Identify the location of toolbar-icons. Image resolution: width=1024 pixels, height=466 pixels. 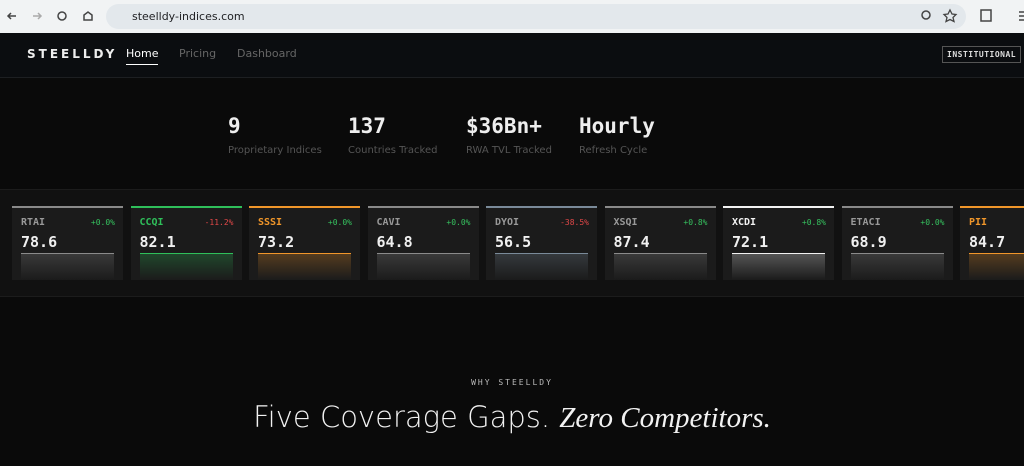
(972, 15).